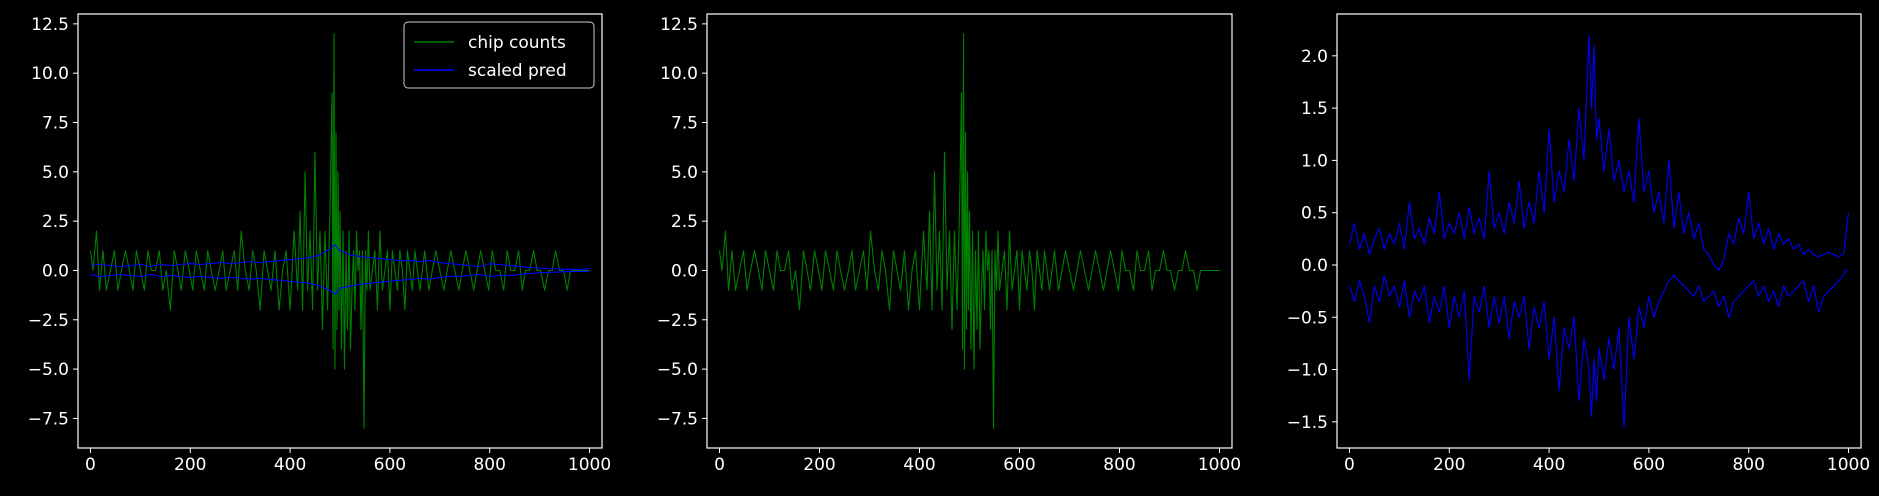 The height and width of the screenshot is (496, 1879). Describe the element at coordinates (517, 43) in the screenshot. I see `legend-label: chip counts` at that location.